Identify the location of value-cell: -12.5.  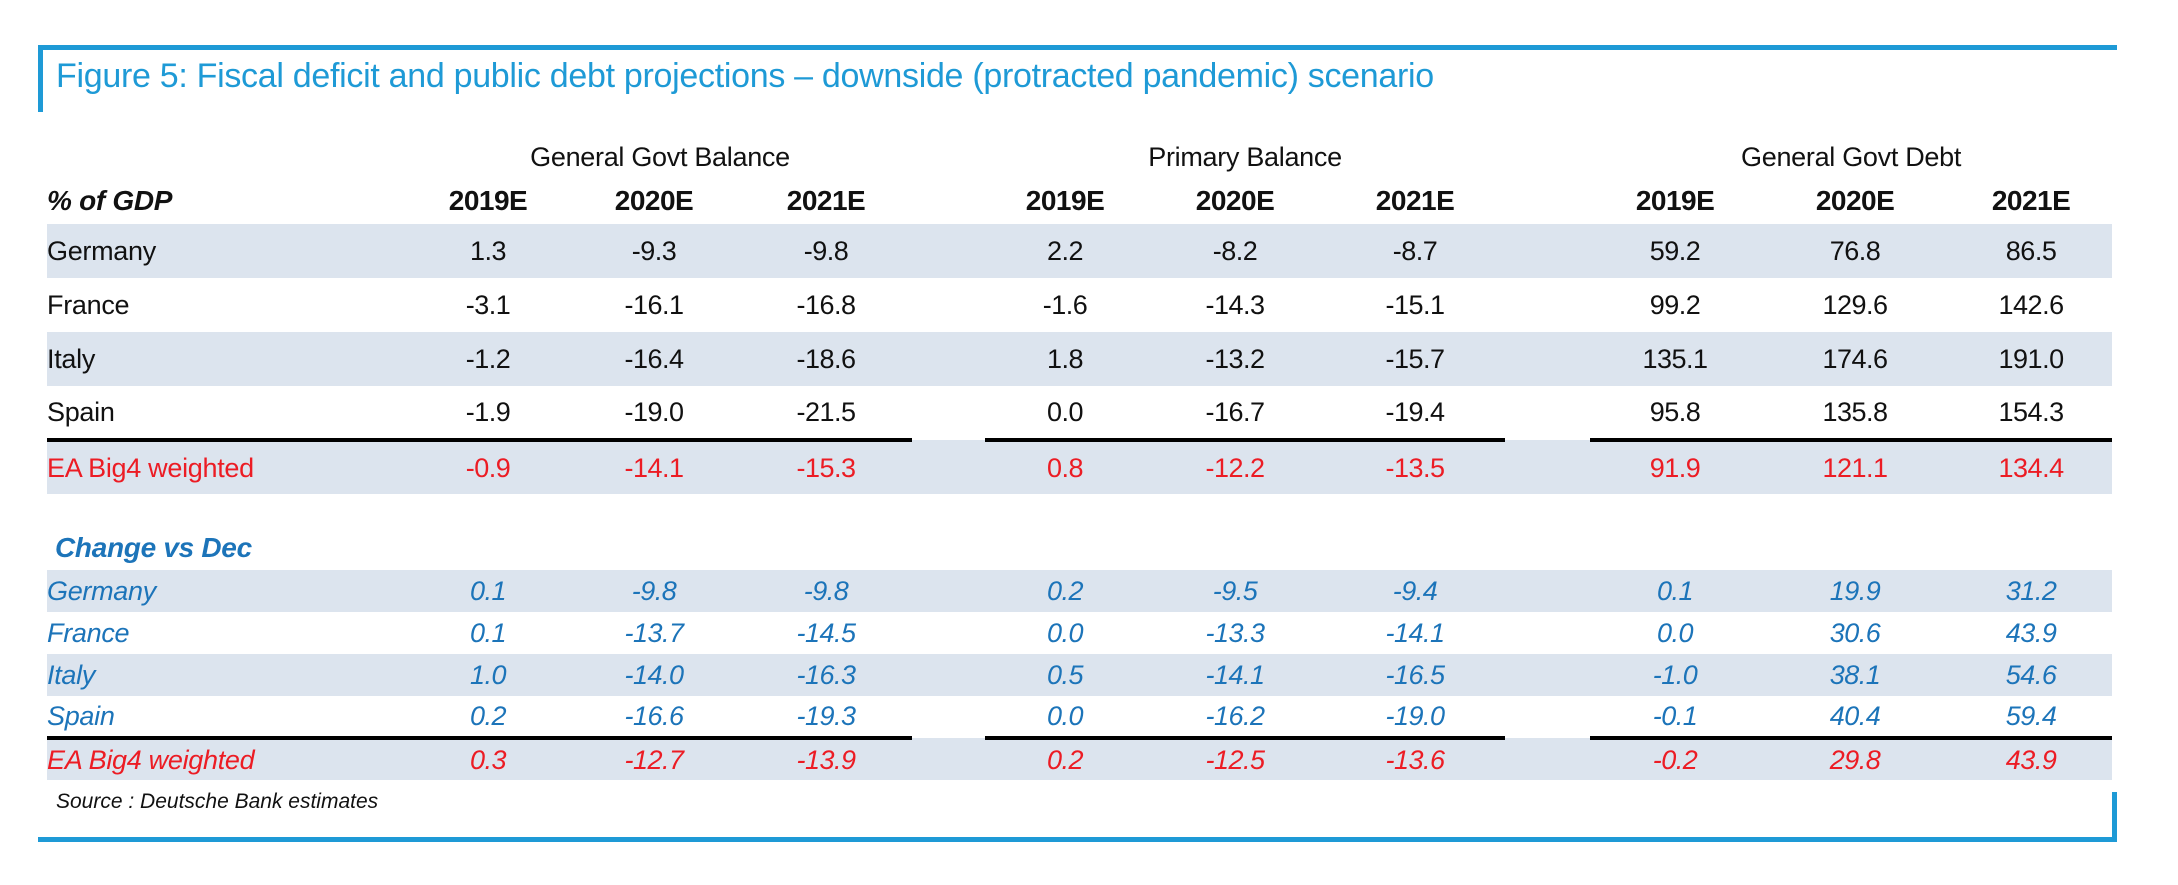
(1235, 759).